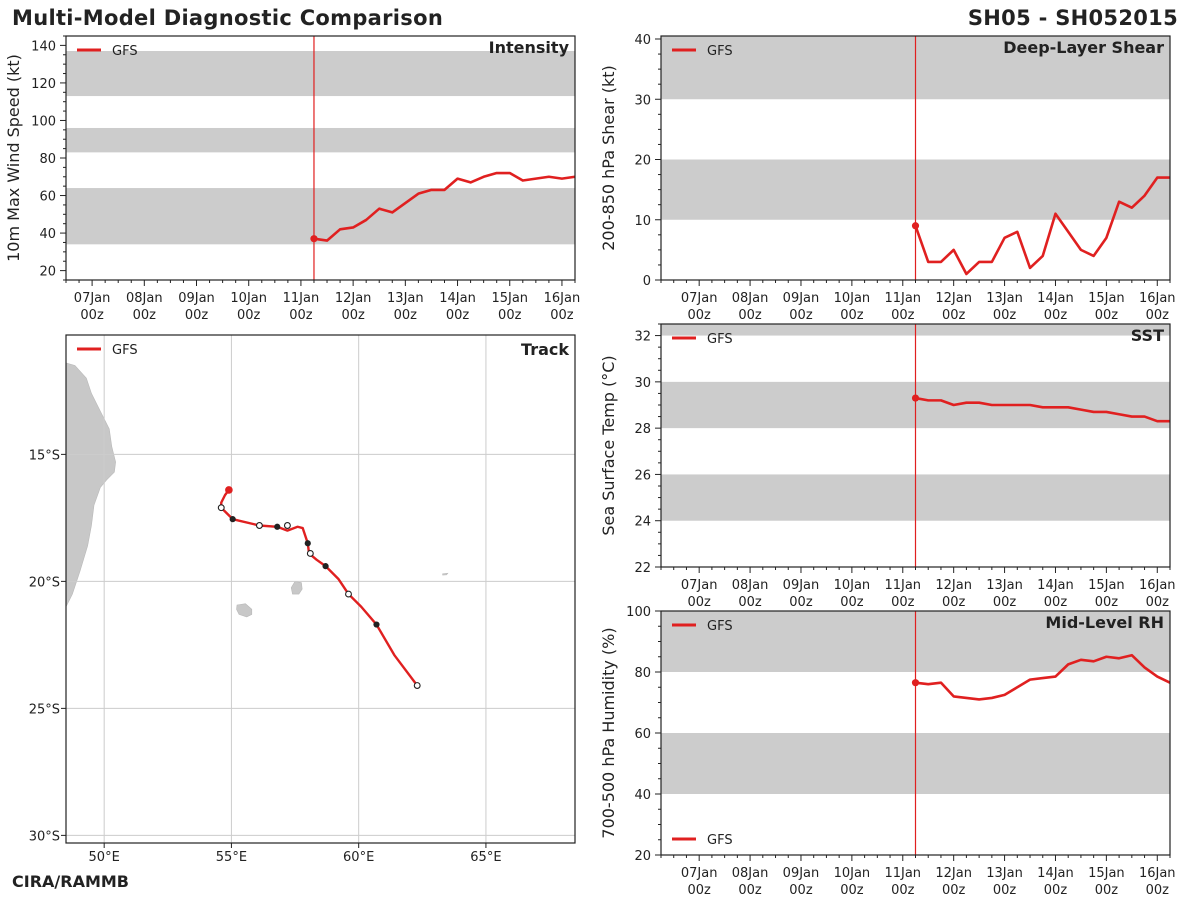 The image size is (1200, 900). I want to click on shear-frame, so click(915, 158).